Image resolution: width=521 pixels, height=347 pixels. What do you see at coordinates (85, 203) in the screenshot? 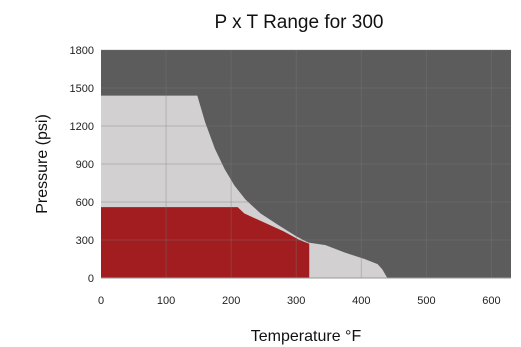
I see `y-tick-label: 600` at bounding box center [85, 203].